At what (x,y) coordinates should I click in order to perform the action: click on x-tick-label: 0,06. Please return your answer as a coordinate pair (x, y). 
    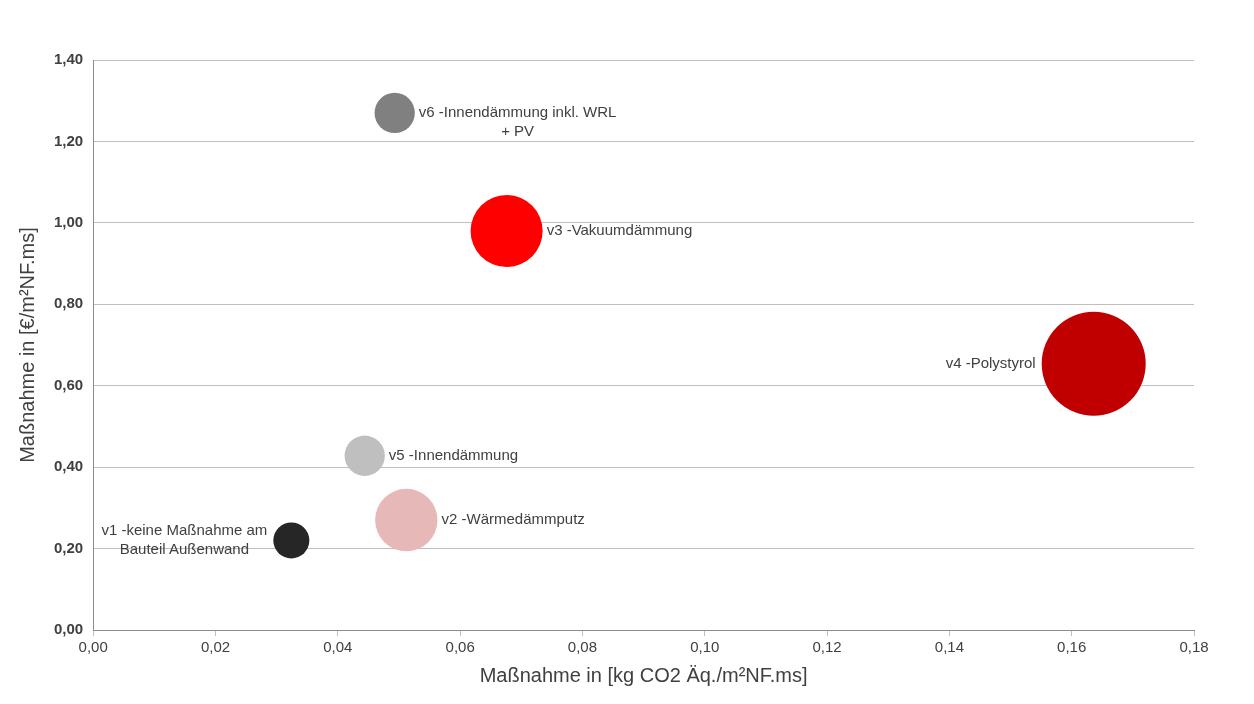
    Looking at the image, I should click on (460, 647).